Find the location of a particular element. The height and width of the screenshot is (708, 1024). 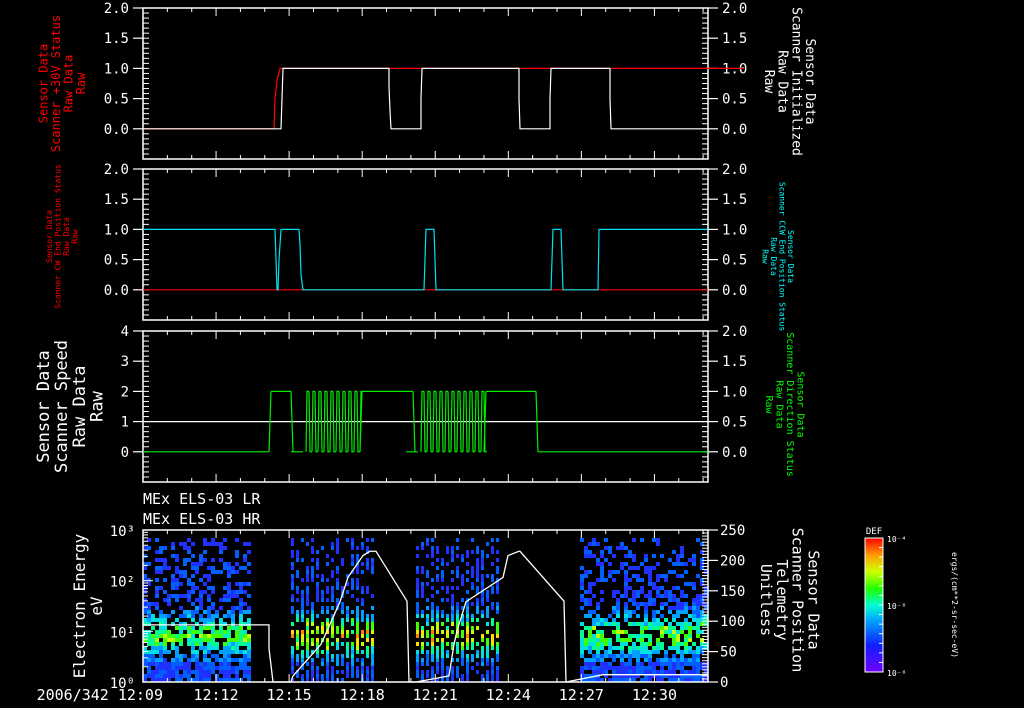

right-axis-tick-label: 100 is located at coordinates (732, 622).